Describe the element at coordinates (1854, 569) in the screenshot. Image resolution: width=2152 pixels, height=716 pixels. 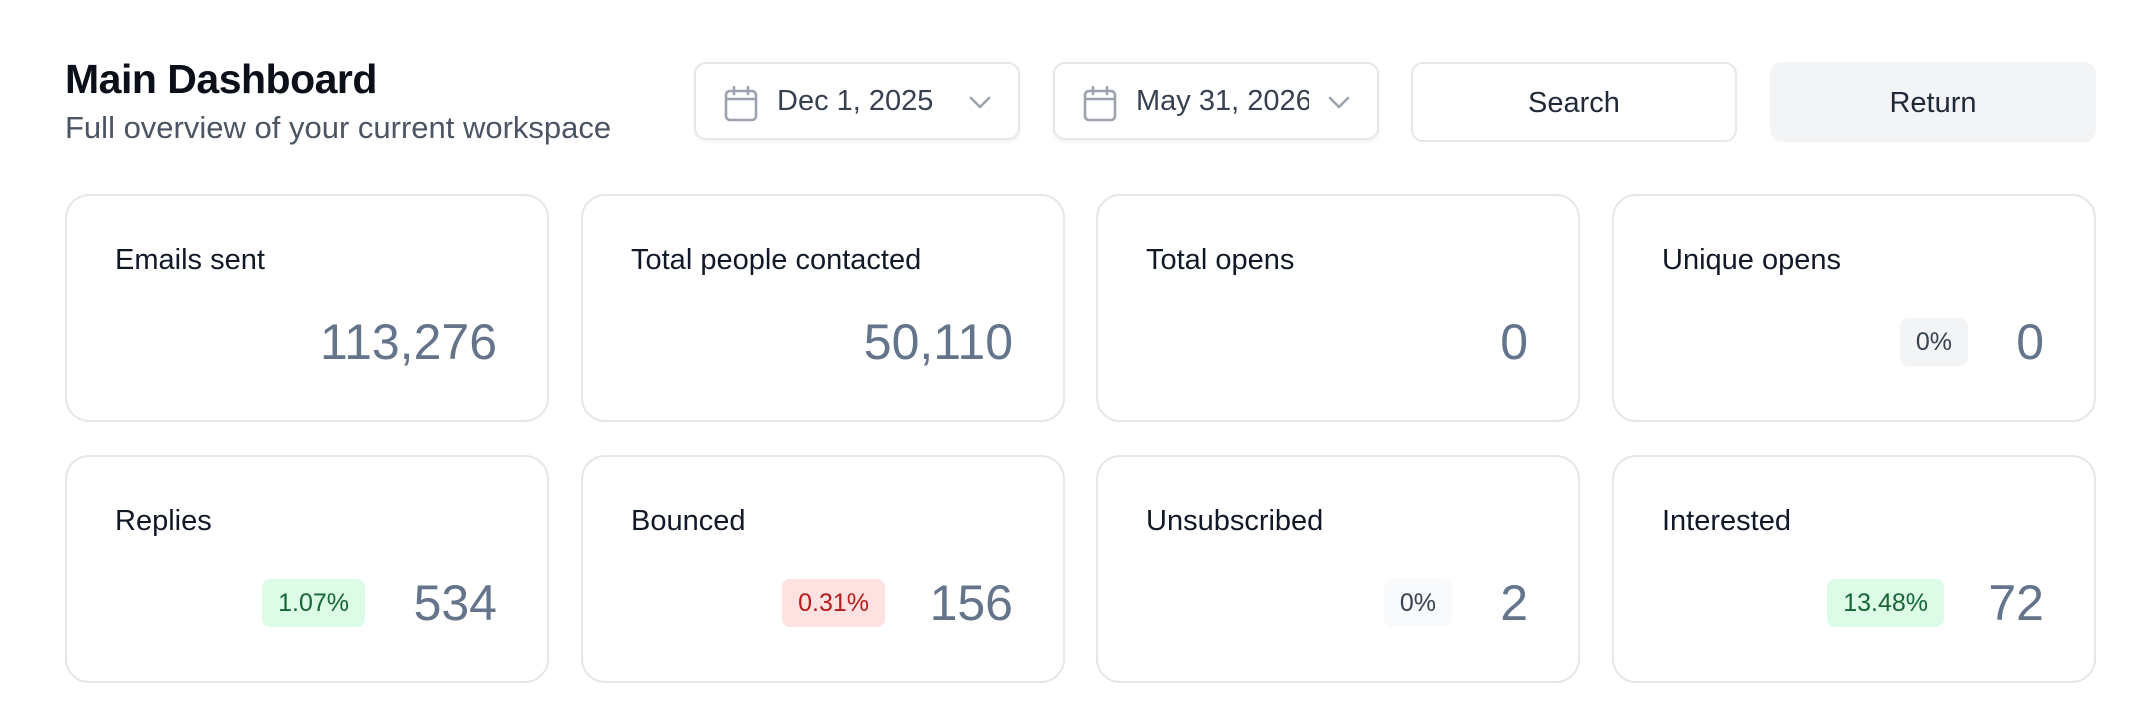
I see `stat-card-interested: Interested 13.48% 72` at that location.